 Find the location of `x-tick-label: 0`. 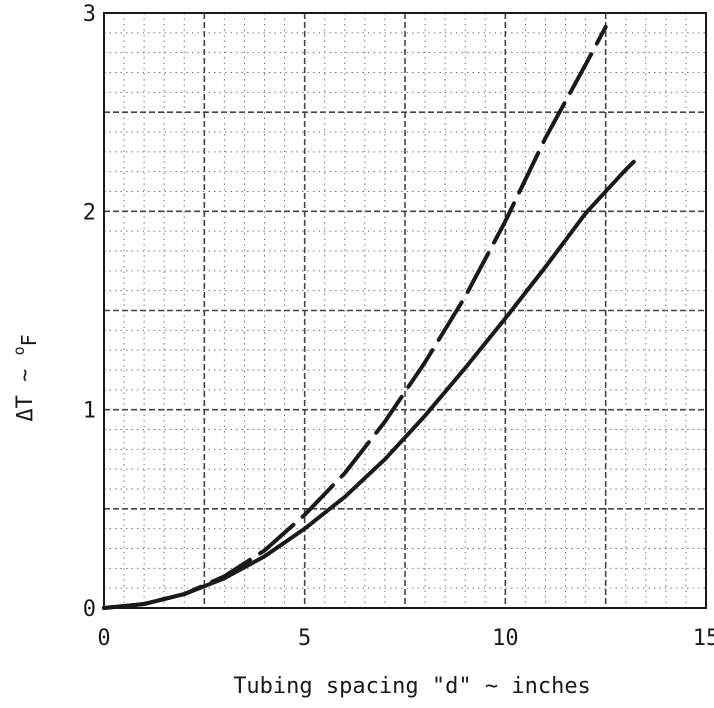

x-tick-label: 0 is located at coordinates (103, 638).